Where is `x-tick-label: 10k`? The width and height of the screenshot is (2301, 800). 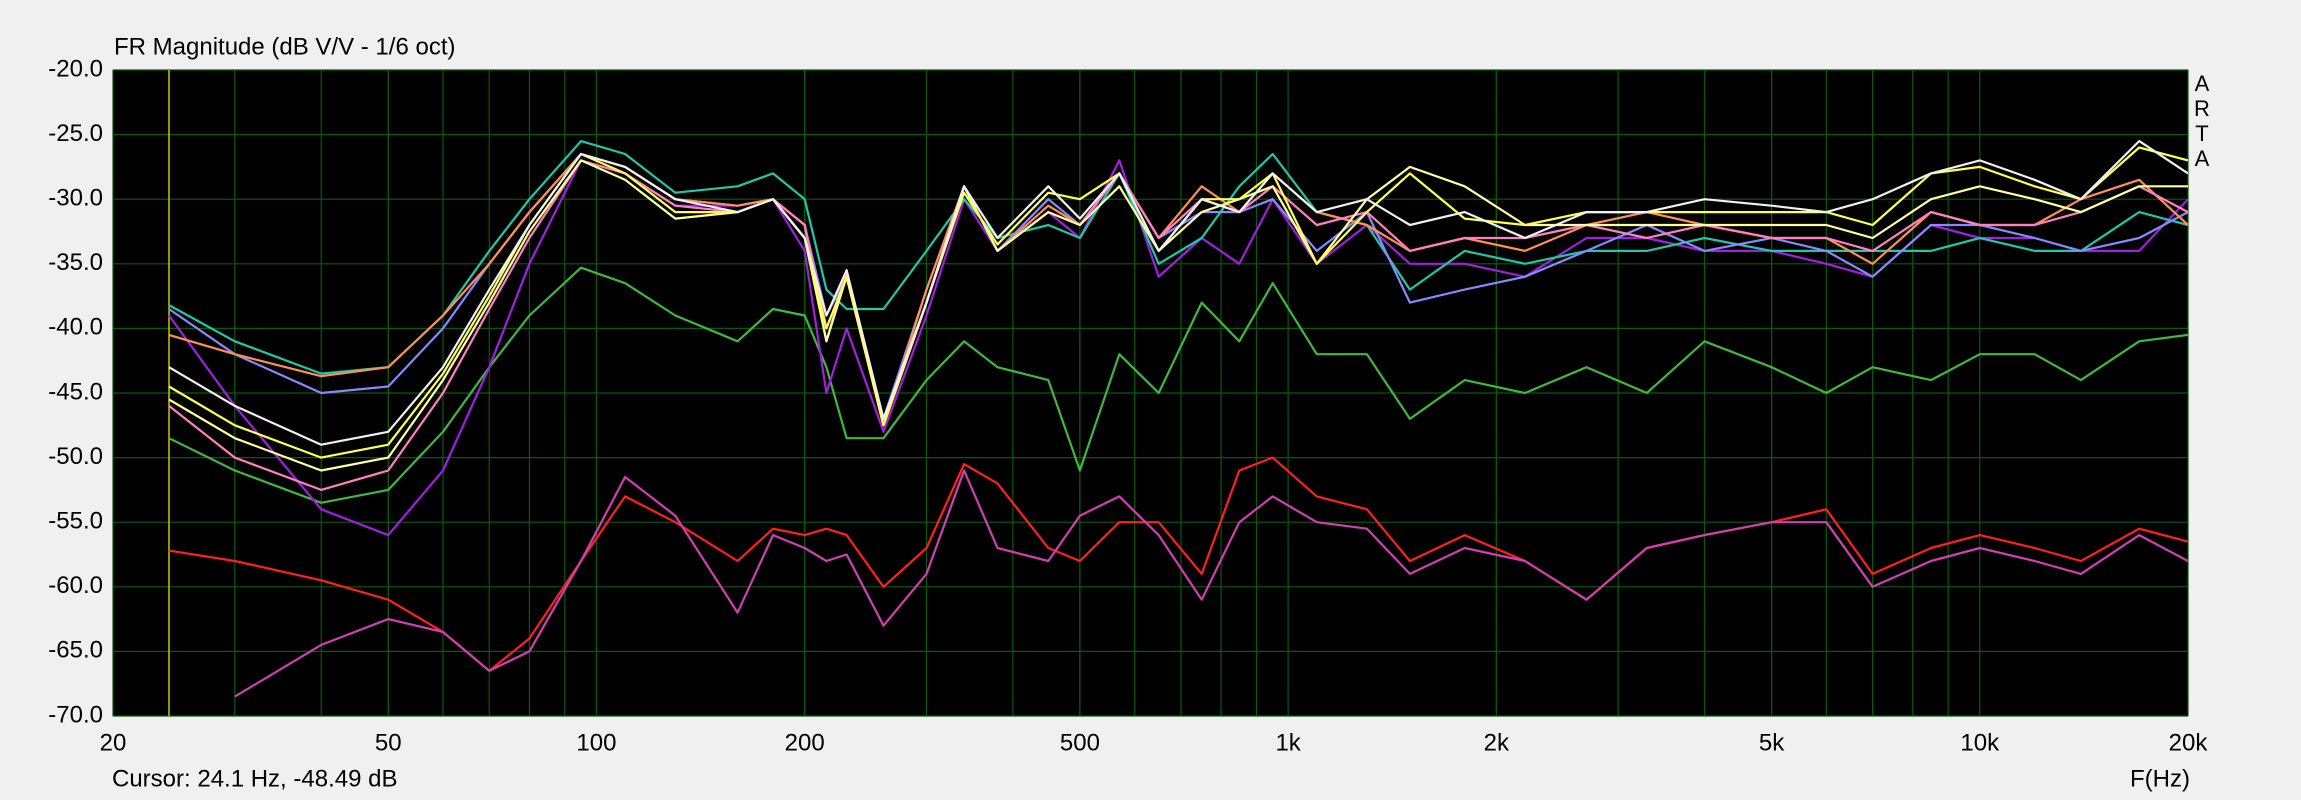 x-tick-label: 10k is located at coordinates (1980, 742).